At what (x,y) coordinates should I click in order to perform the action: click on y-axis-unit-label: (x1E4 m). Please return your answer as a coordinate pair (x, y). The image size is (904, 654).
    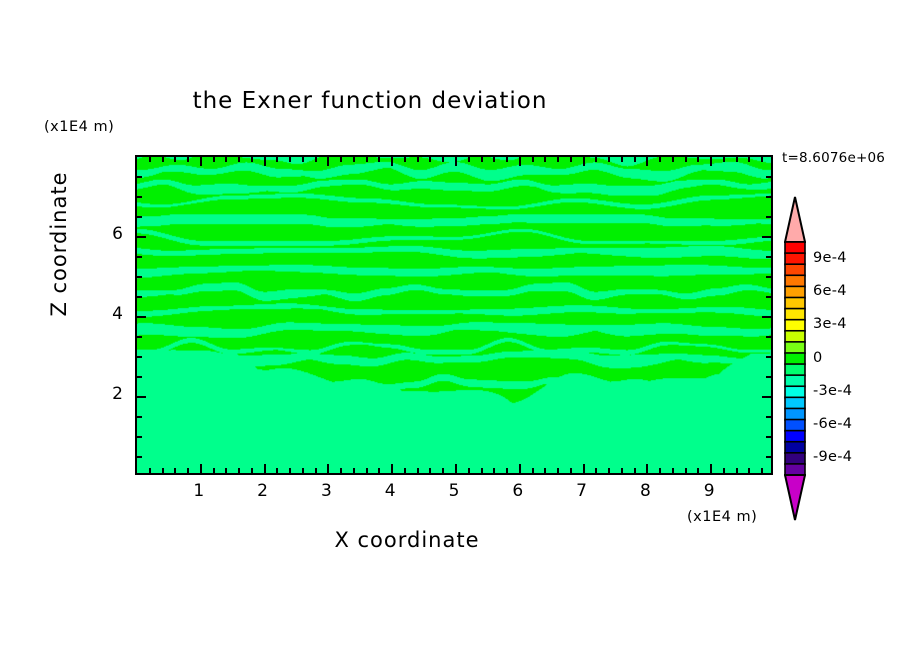
    Looking at the image, I should click on (79, 127).